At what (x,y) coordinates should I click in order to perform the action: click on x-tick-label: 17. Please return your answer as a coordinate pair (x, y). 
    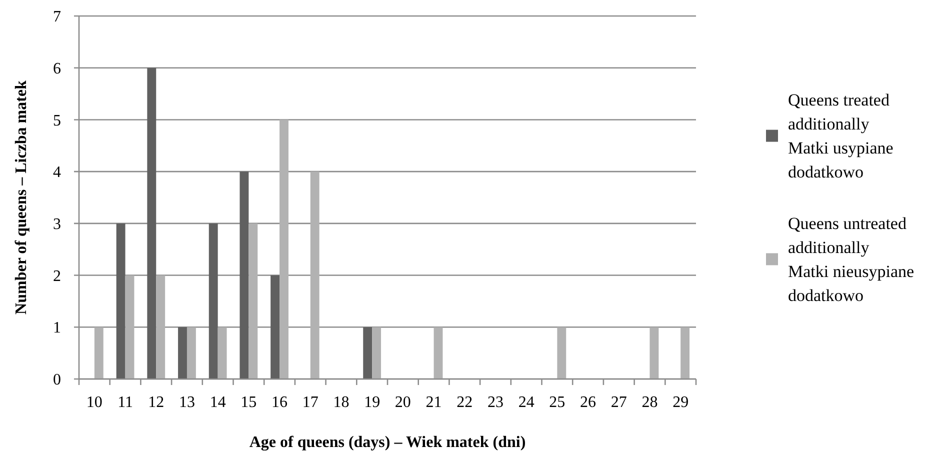
    Looking at the image, I should click on (310, 402).